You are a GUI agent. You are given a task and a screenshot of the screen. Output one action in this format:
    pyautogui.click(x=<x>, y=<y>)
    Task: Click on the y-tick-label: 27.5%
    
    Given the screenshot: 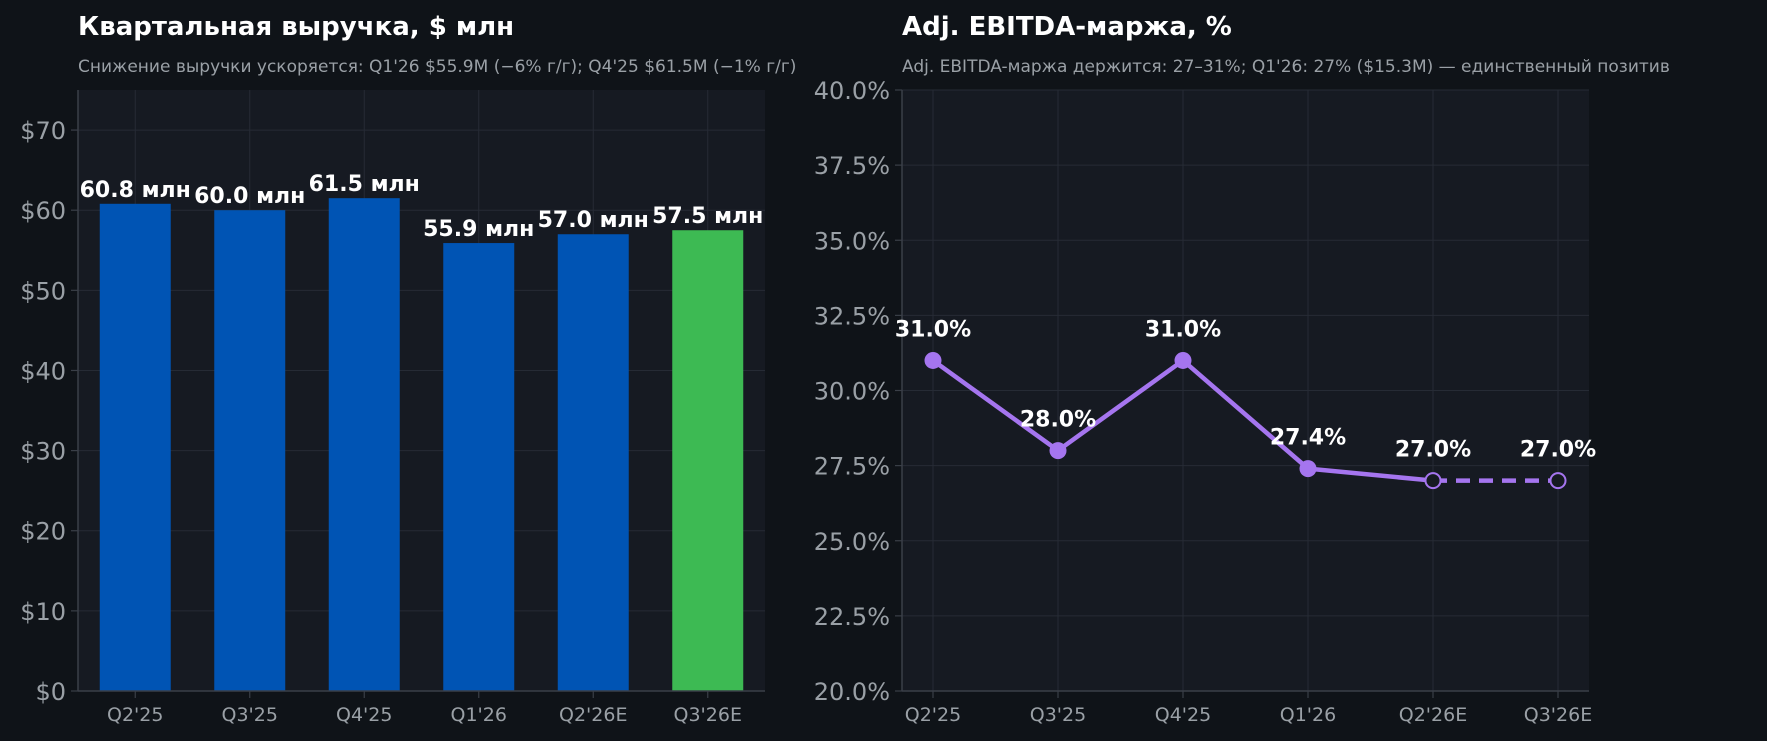 What is the action you would take?
    pyautogui.click(x=852, y=467)
    